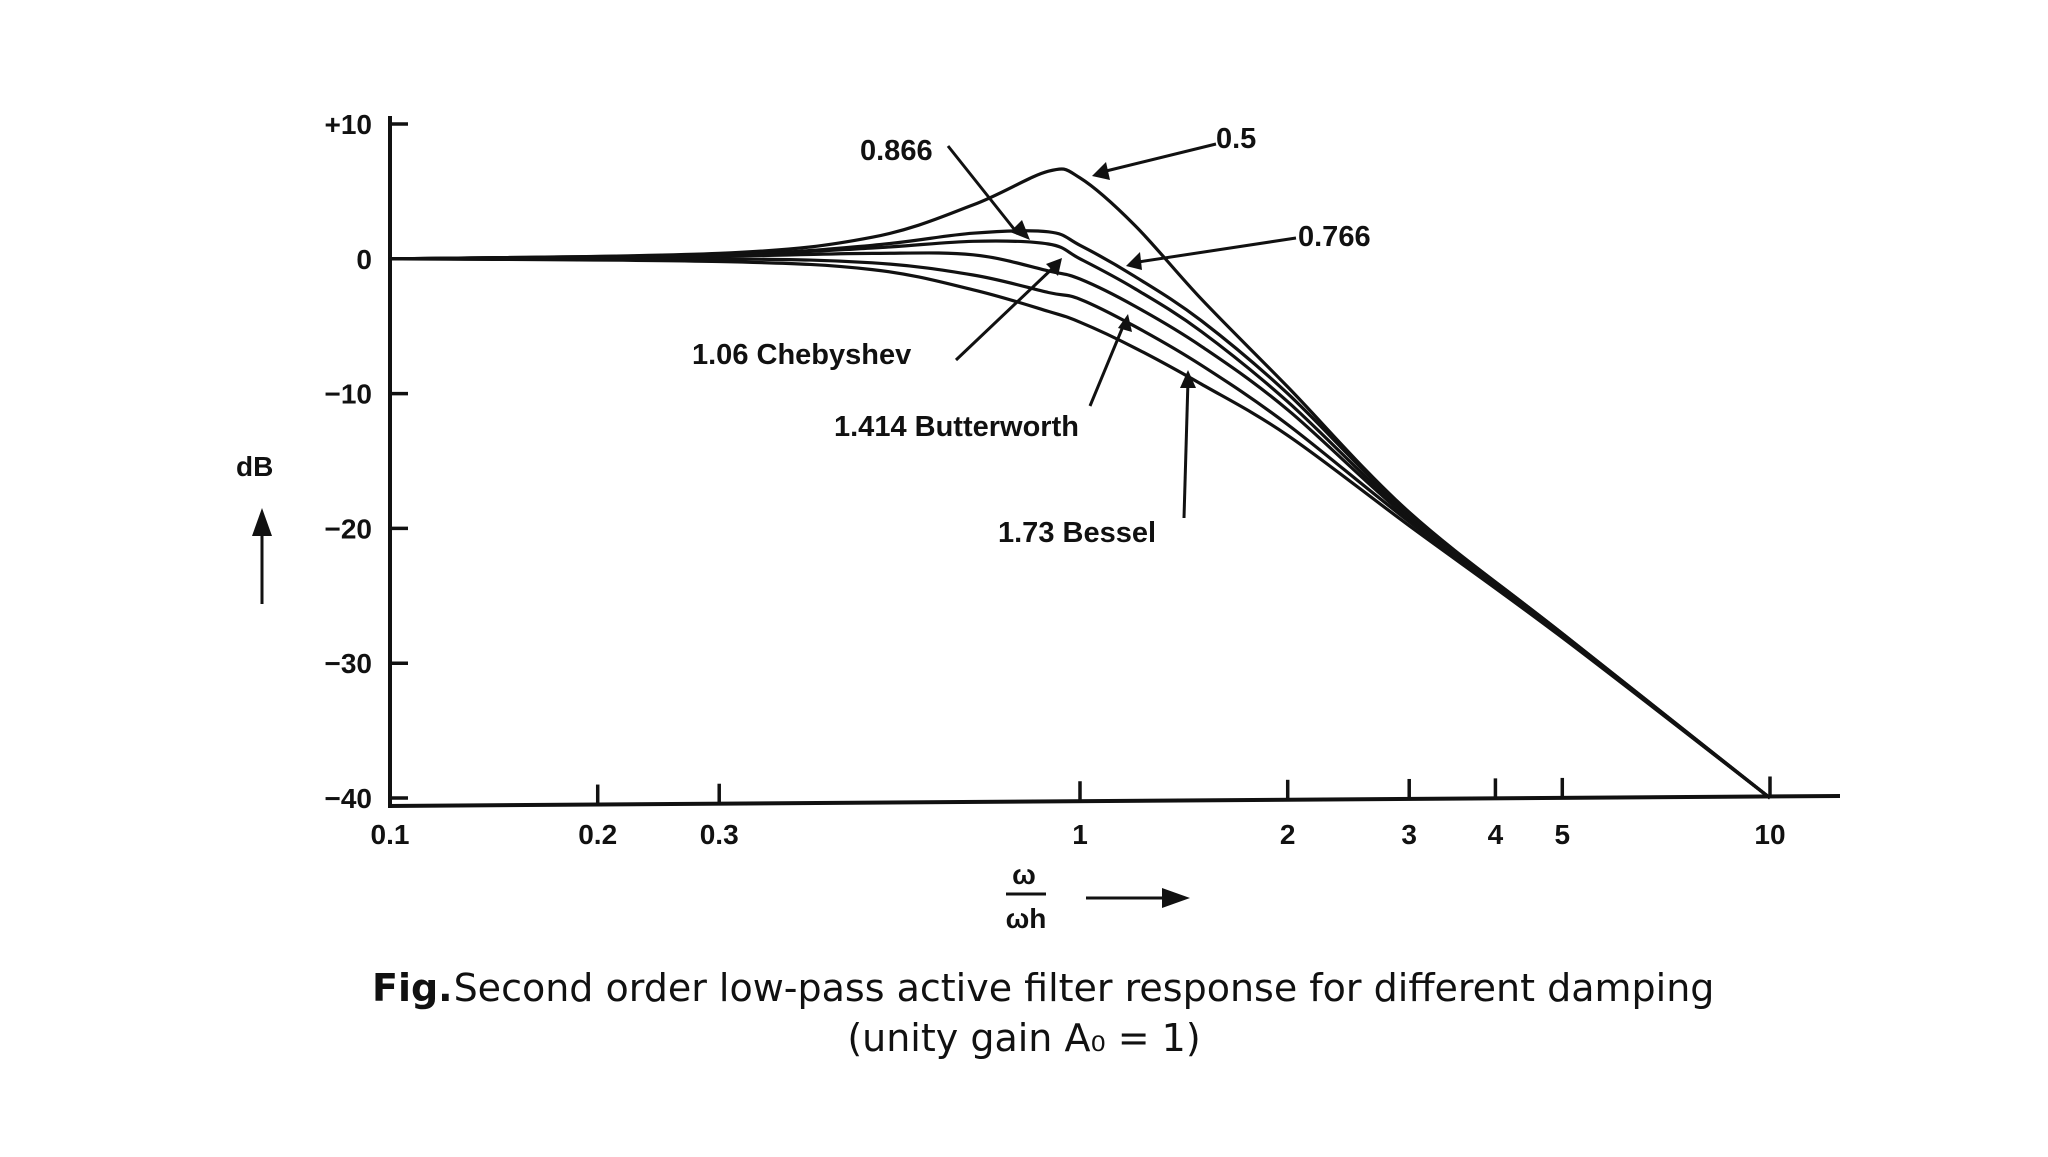  What do you see at coordinates (349, 394) in the screenshot?
I see `y-tick-label: −10` at bounding box center [349, 394].